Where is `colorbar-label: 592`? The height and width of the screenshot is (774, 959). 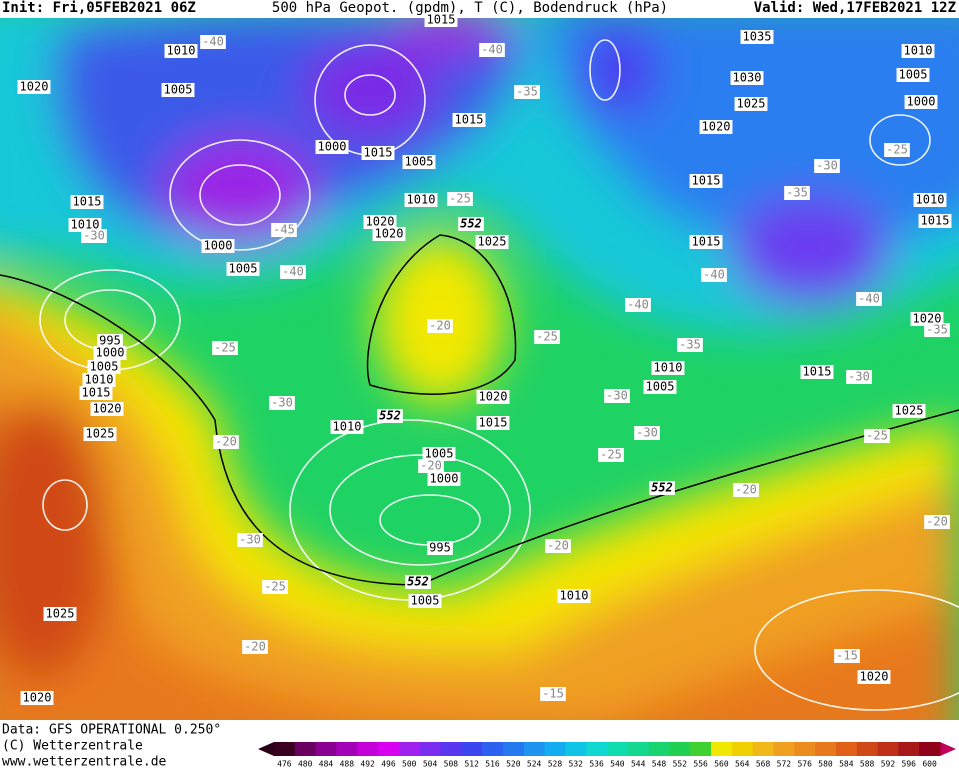
colorbar-label: 592 is located at coordinates (888, 764).